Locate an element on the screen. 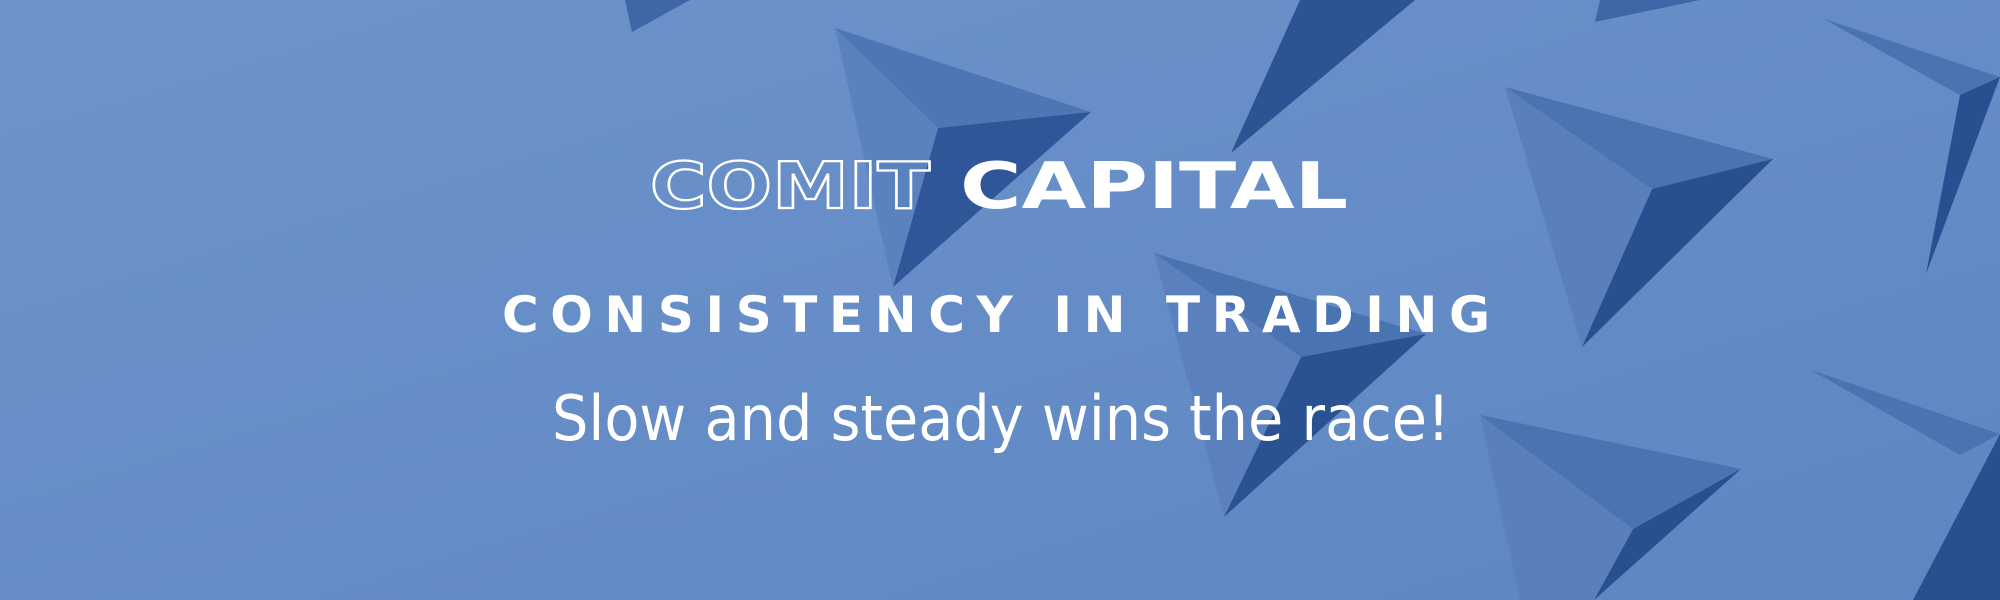 The image size is (2000, 600). logo-outline: COMIT is located at coordinates (790, 187).